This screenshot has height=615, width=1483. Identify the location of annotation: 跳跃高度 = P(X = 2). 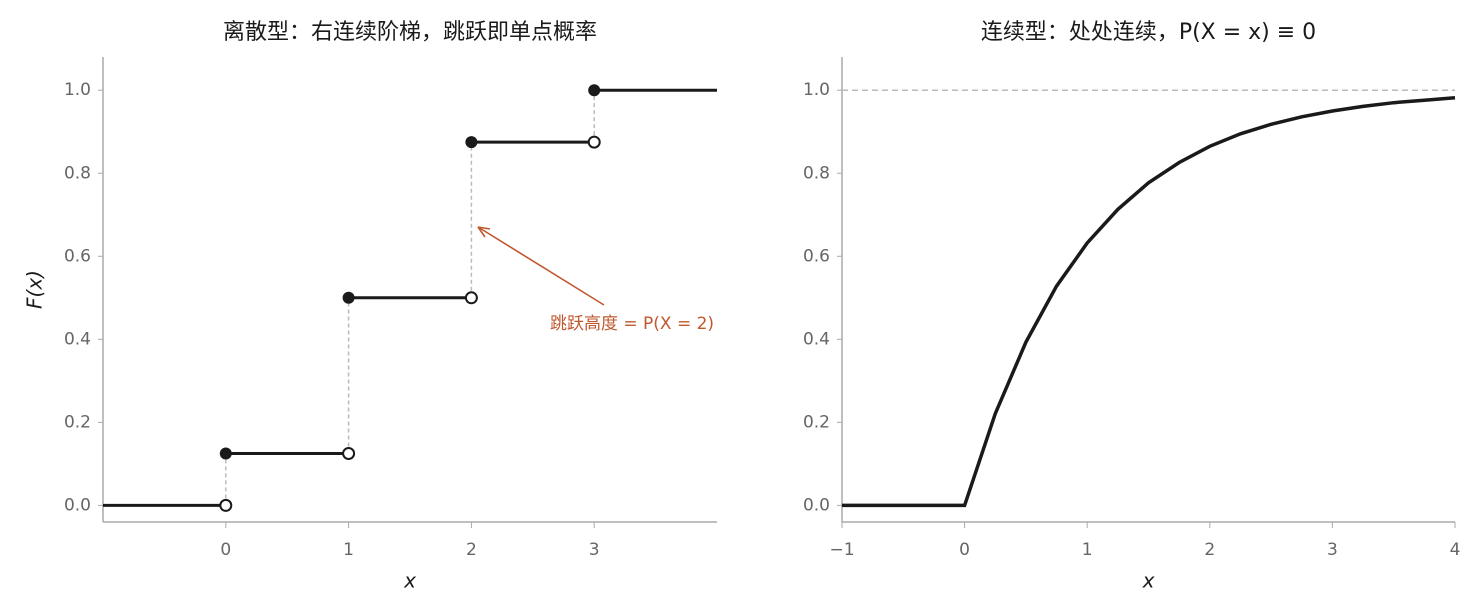
(632, 324).